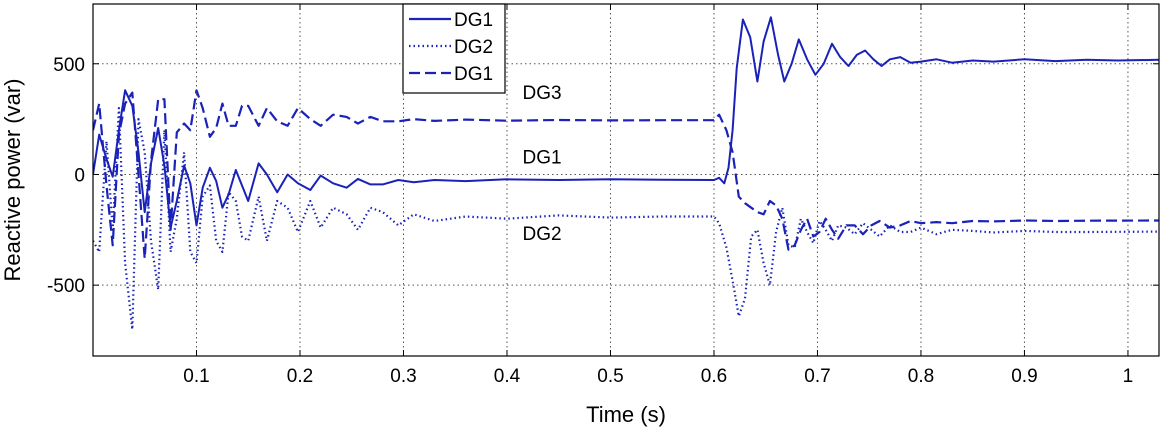  Describe the element at coordinates (79, 175) in the screenshot. I see `y-tick-label: 0` at that location.